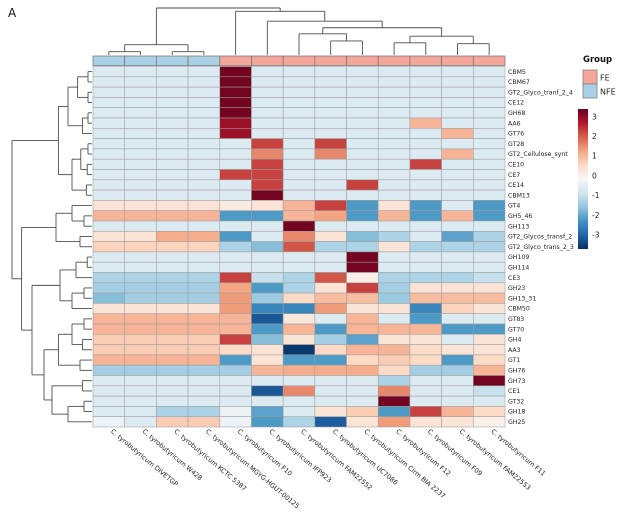 The width and height of the screenshot is (636, 520). Describe the element at coordinates (594, 116) in the screenshot. I see `colorbar-tick: 3` at that location.